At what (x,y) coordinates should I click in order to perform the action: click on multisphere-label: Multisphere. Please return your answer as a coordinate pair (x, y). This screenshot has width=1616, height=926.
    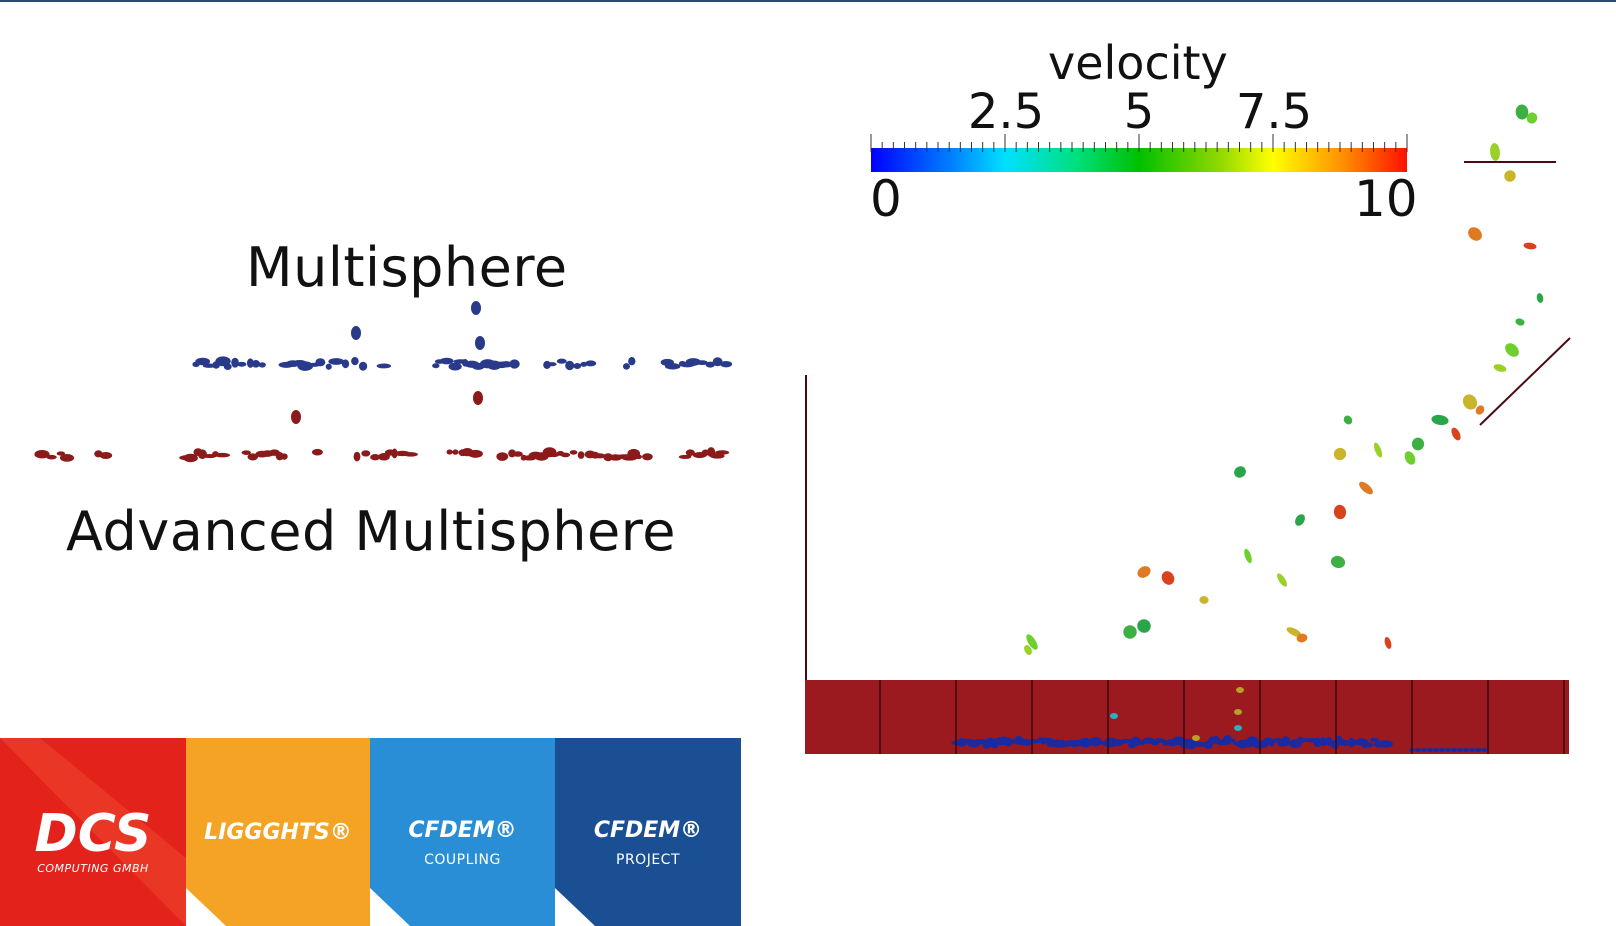
    Looking at the image, I should click on (407, 267).